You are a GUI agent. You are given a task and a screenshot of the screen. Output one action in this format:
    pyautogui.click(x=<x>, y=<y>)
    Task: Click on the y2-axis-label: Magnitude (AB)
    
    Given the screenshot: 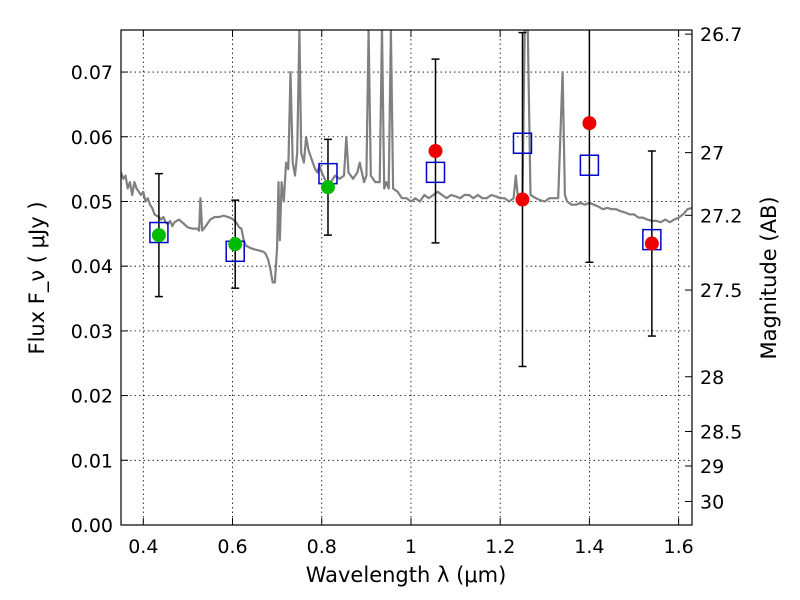 What is the action you would take?
    pyautogui.click(x=769, y=277)
    